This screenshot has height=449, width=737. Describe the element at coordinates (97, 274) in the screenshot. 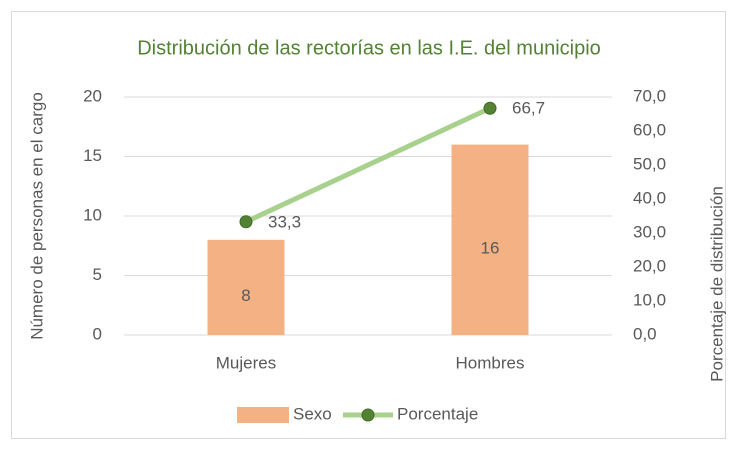

I see `y-tick-label: 5` at that location.